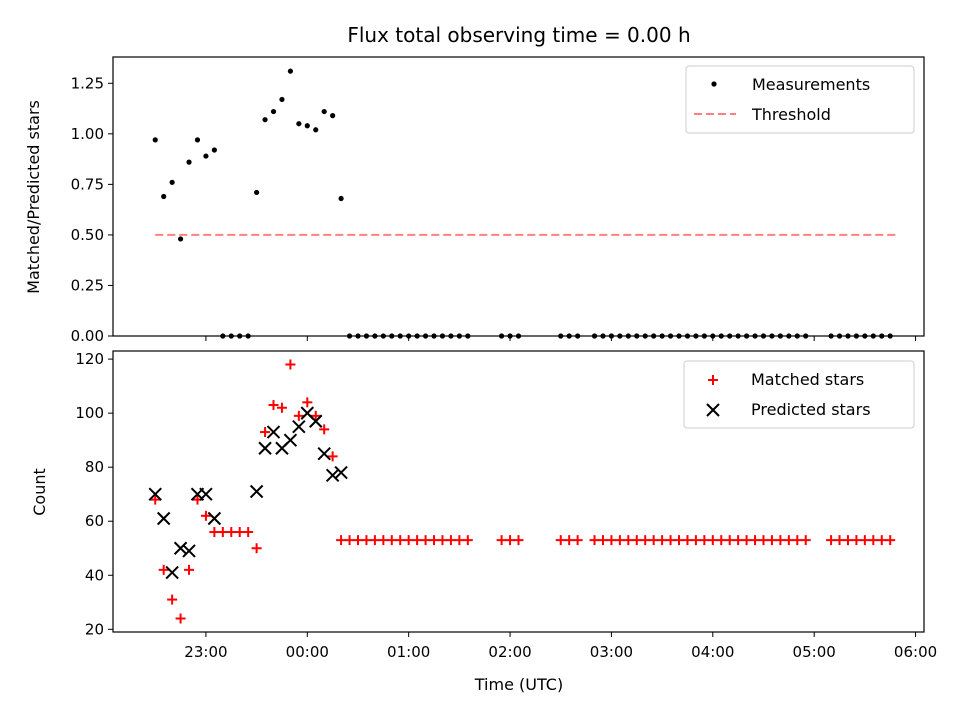 This screenshot has height=720, width=960. What do you see at coordinates (509, 652) in the screenshot?
I see `bottom-x-tick-label: 02:00` at bounding box center [509, 652].